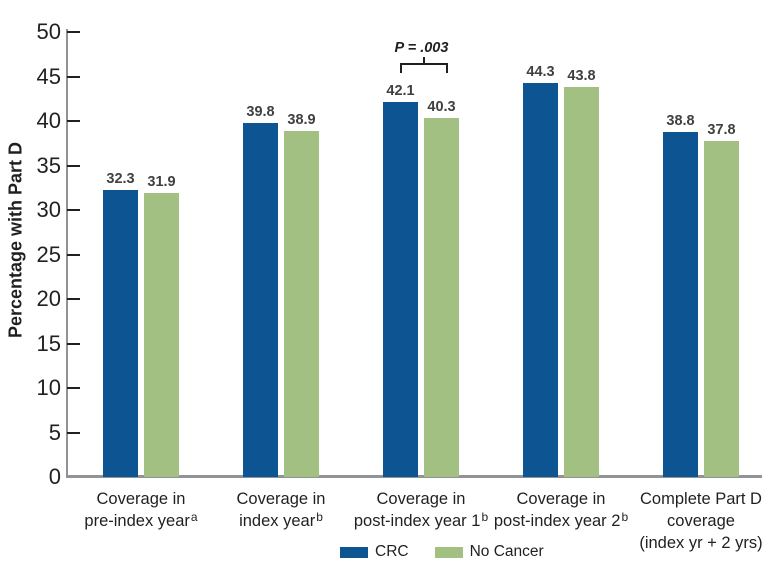 This screenshot has height=569, width=784. Describe the element at coordinates (48, 254) in the screenshot. I see `y-tick-label: 25` at that location.